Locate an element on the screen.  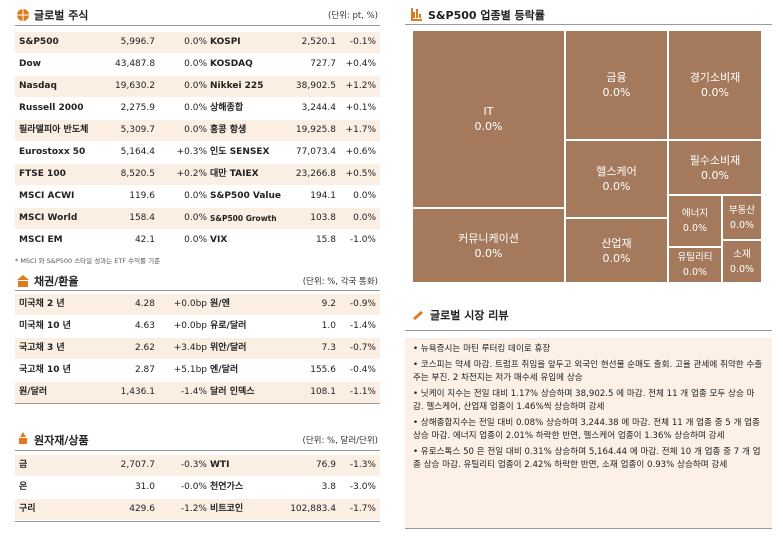
table-cell: 홍콩 항생 is located at coordinates (228, 130).